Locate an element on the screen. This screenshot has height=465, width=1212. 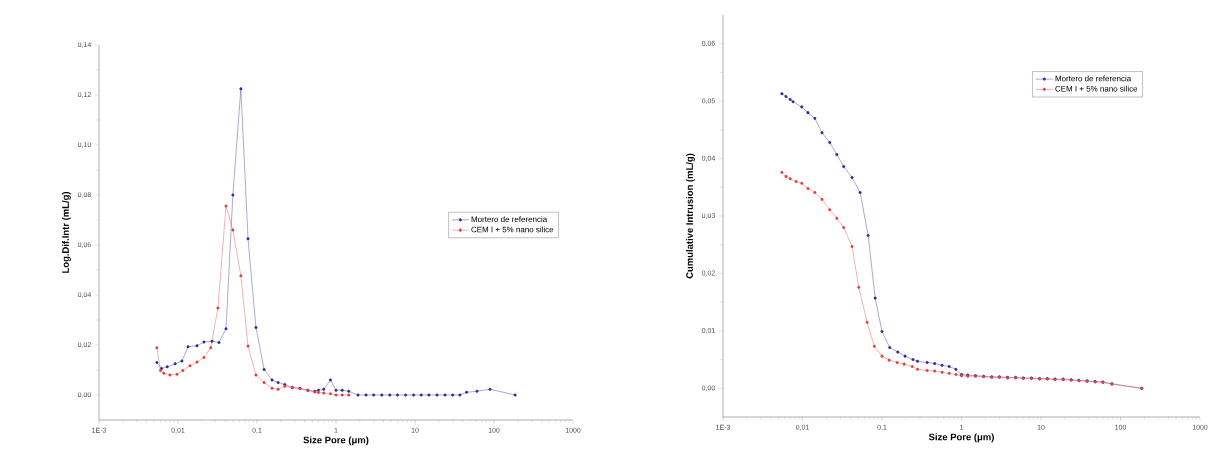
y-axis-title: Cumulative Intrusion (mL/g) is located at coordinates (690, 216).